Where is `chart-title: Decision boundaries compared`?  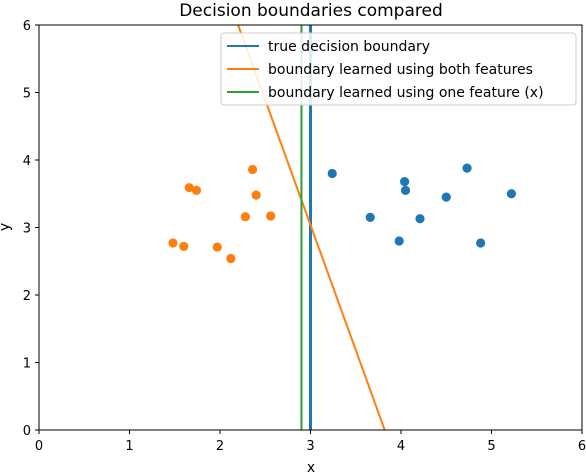
chart-title: Decision boundaries compared is located at coordinates (311, 11).